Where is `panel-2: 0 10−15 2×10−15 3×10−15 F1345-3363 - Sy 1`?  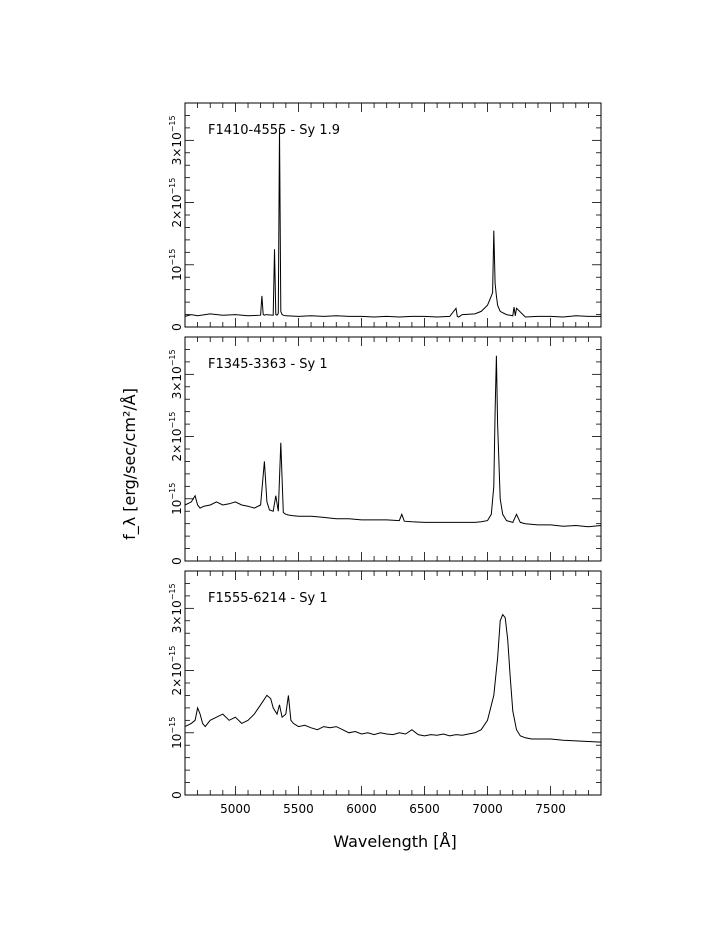
panel-2: 0 10−15 2×10−15 3×10−15 F1345-3363 - Sy 1 is located at coordinates (385, 450).